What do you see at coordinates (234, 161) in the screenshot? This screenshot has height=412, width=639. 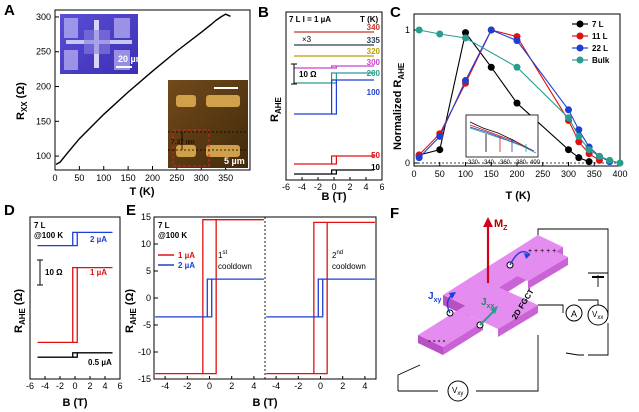 I see `scale-label-5um: 5 µm` at bounding box center [234, 161].